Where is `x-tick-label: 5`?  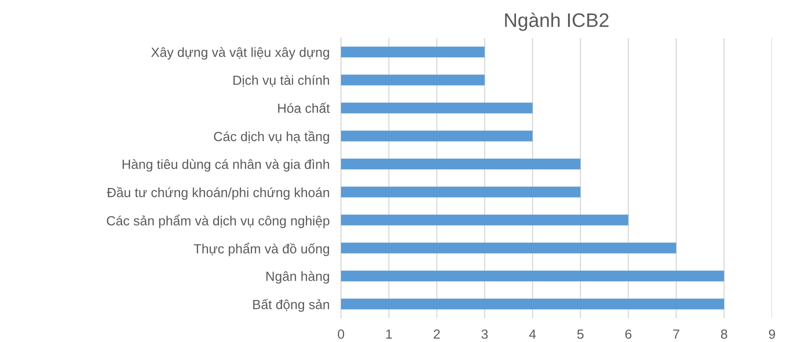 x-tick-label: 5 is located at coordinates (580, 334).